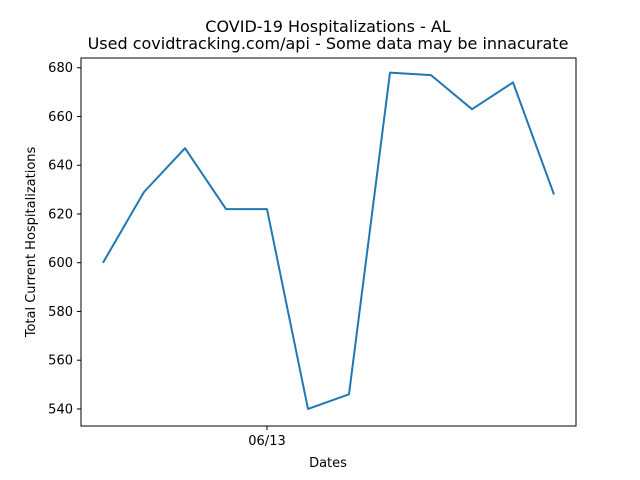 This screenshot has height=480, width=640. Describe the element at coordinates (328, 463) in the screenshot. I see `x-axis-label: Dates` at that location.